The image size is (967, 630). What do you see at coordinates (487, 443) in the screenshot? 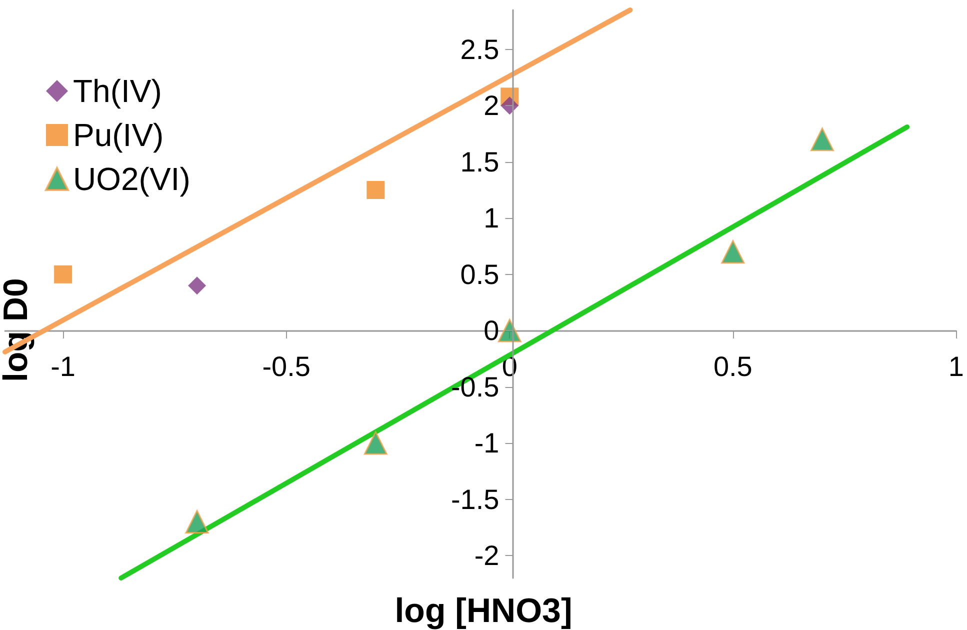
I see `y-tick-label: -1` at bounding box center [487, 443].